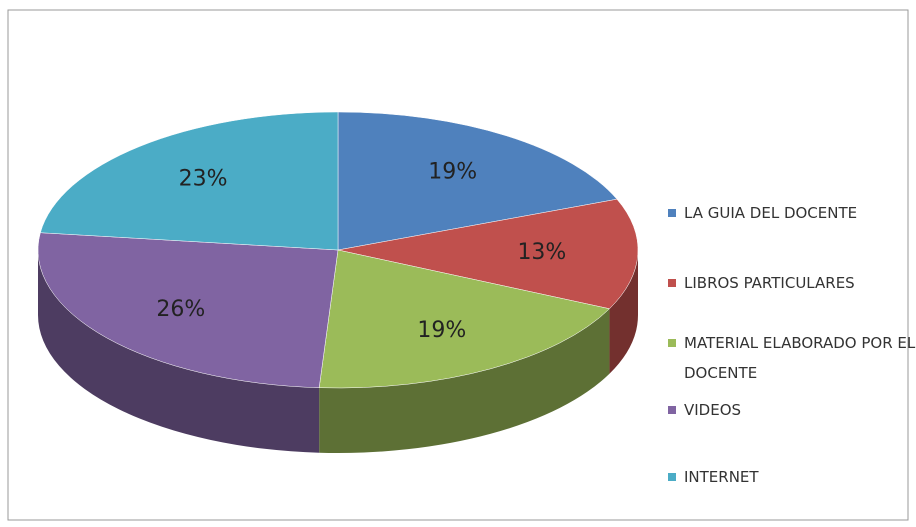 The image size is (916, 527). Describe the element at coordinates (713, 410) in the screenshot. I see `legend-label: VIDEOS` at that location.